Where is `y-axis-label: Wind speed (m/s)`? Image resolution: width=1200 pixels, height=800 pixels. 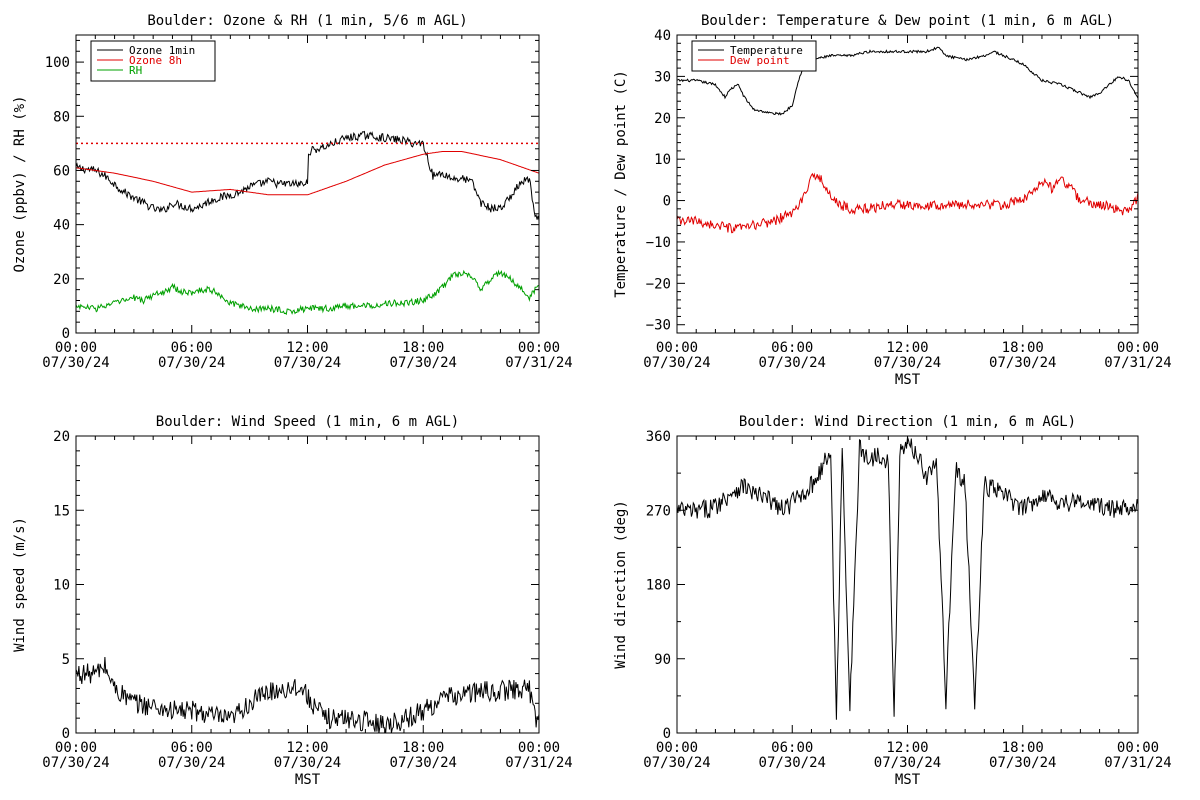
y-axis-label: Wind speed (m/s) is located at coordinates (20, 584).